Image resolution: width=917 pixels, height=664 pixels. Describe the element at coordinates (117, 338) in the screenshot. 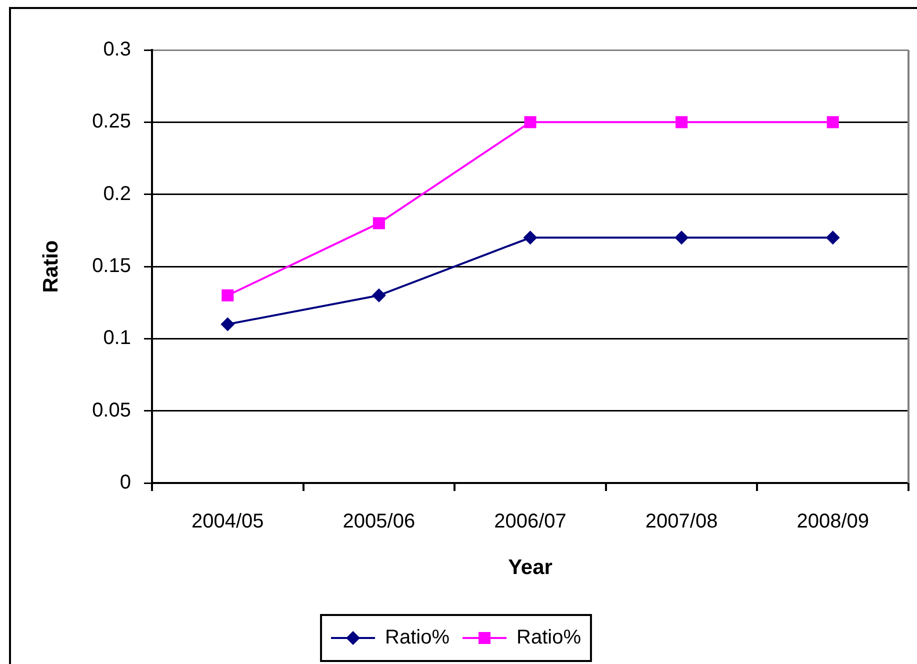

I see `y-tick-label: 0.1` at that location.